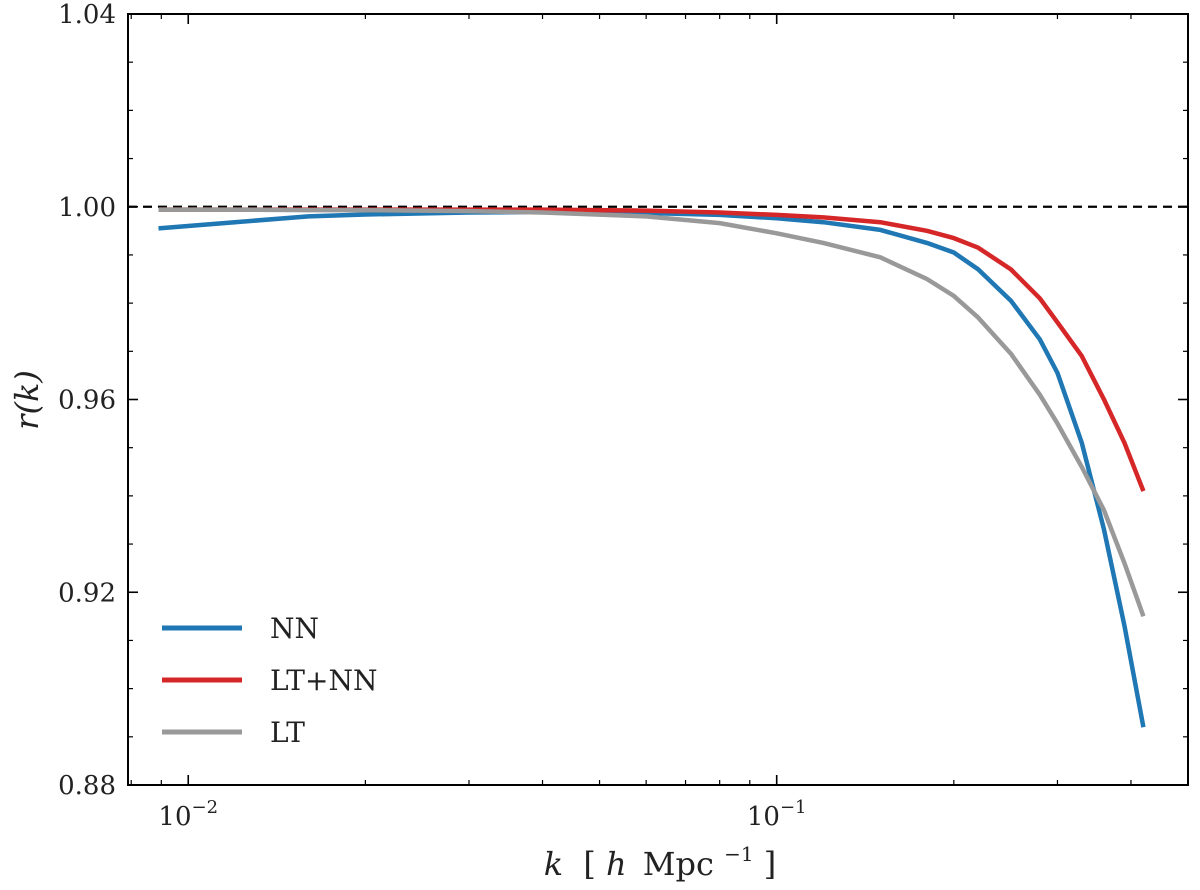 The height and width of the screenshot is (890, 1200). What do you see at coordinates (738, 854) in the screenshot?
I see `x-axis-label-exp: −1` at bounding box center [738, 854].